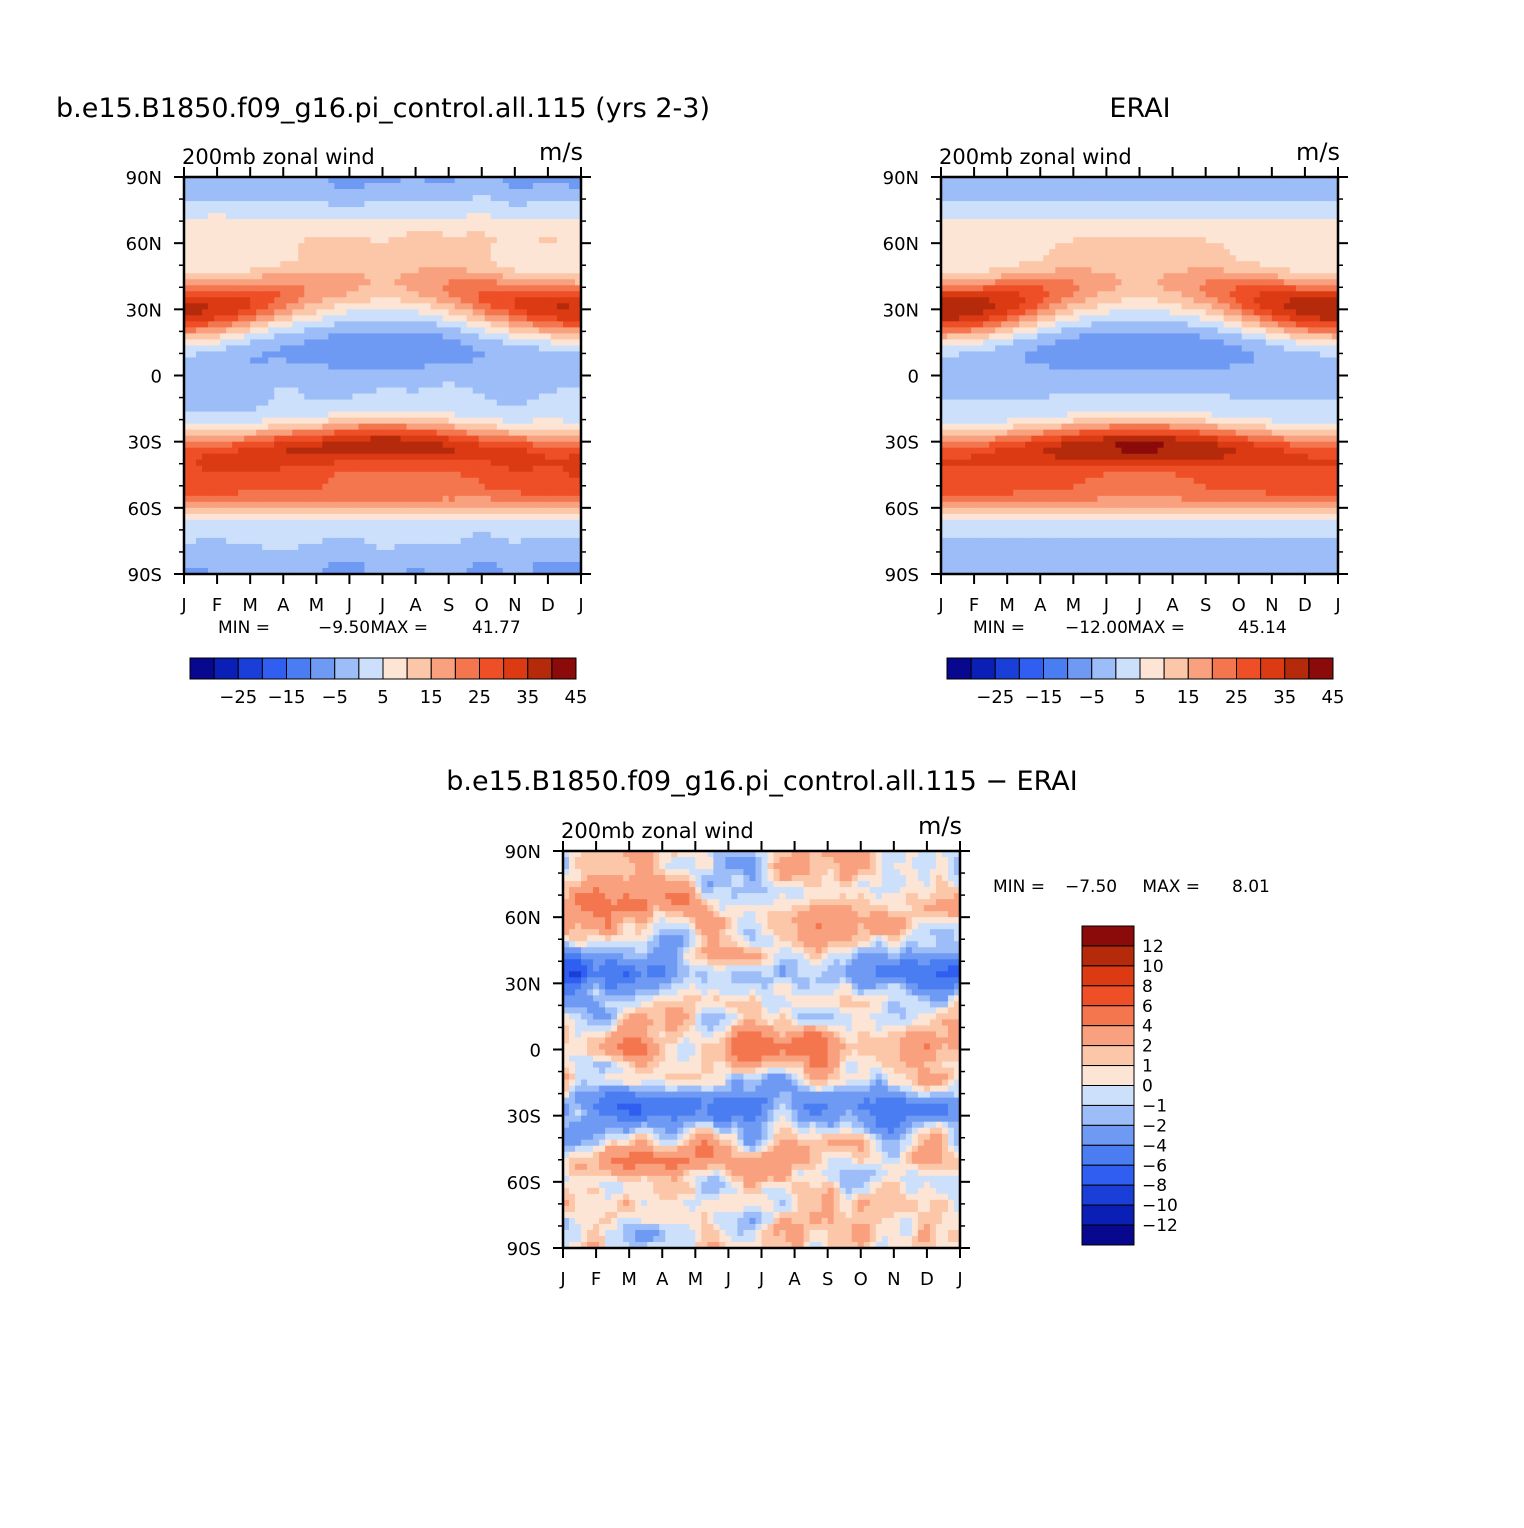  What do you see at coordinates (323, 668) in the screenshot?
I see `model-colorbar-box` at bounding box center [323, 668].